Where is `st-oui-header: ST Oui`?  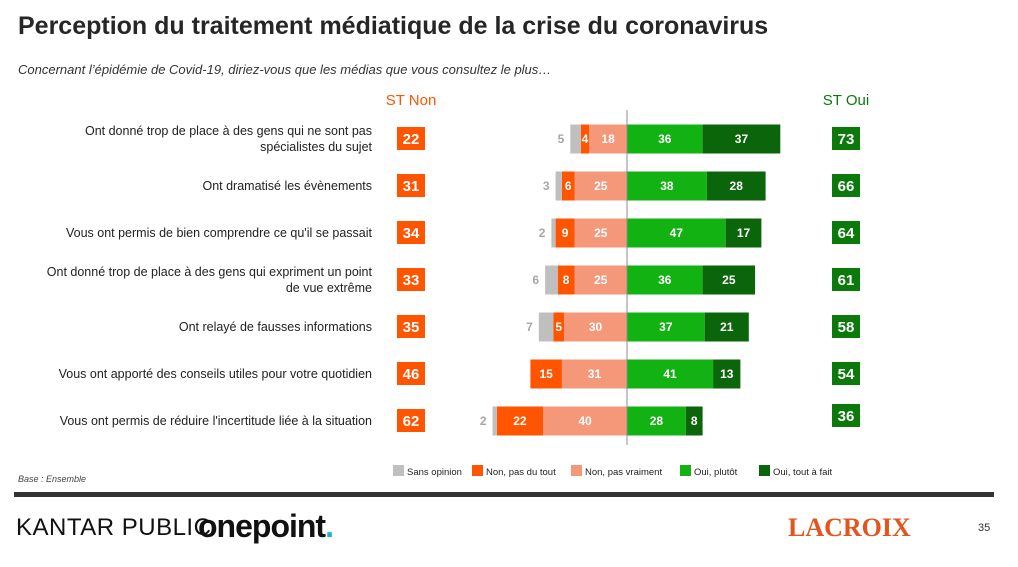
st-oui-header: ST Oui is located at coordinates (846, 100).